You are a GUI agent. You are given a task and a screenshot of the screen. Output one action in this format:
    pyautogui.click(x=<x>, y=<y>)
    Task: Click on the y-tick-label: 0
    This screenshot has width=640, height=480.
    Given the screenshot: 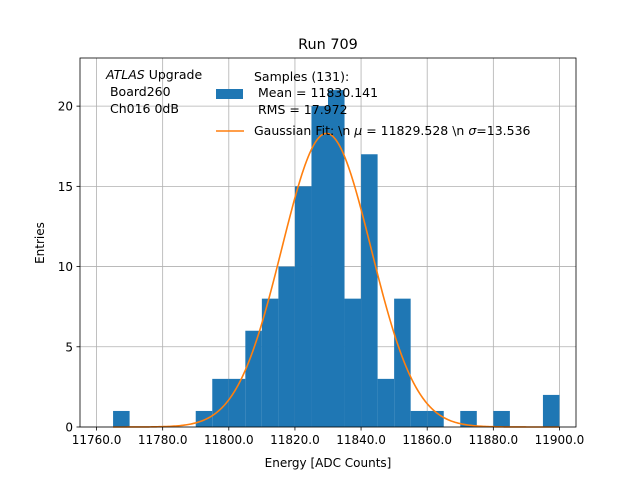 What is the action you would take?
    pyautogui.click(x=69, y=428)
    